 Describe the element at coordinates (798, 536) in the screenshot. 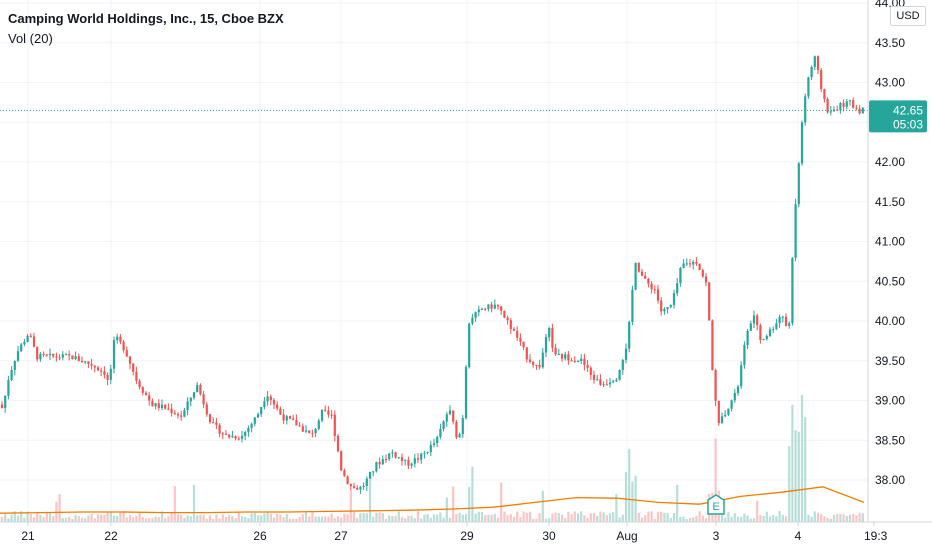

I see `x-tick-label: 4` at that location.